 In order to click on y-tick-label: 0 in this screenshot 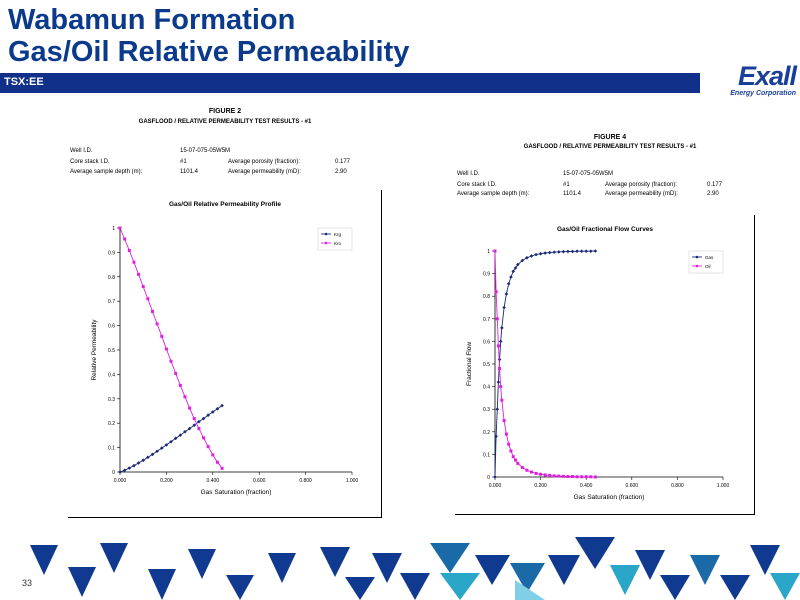, I will do `click(113, 473)`.